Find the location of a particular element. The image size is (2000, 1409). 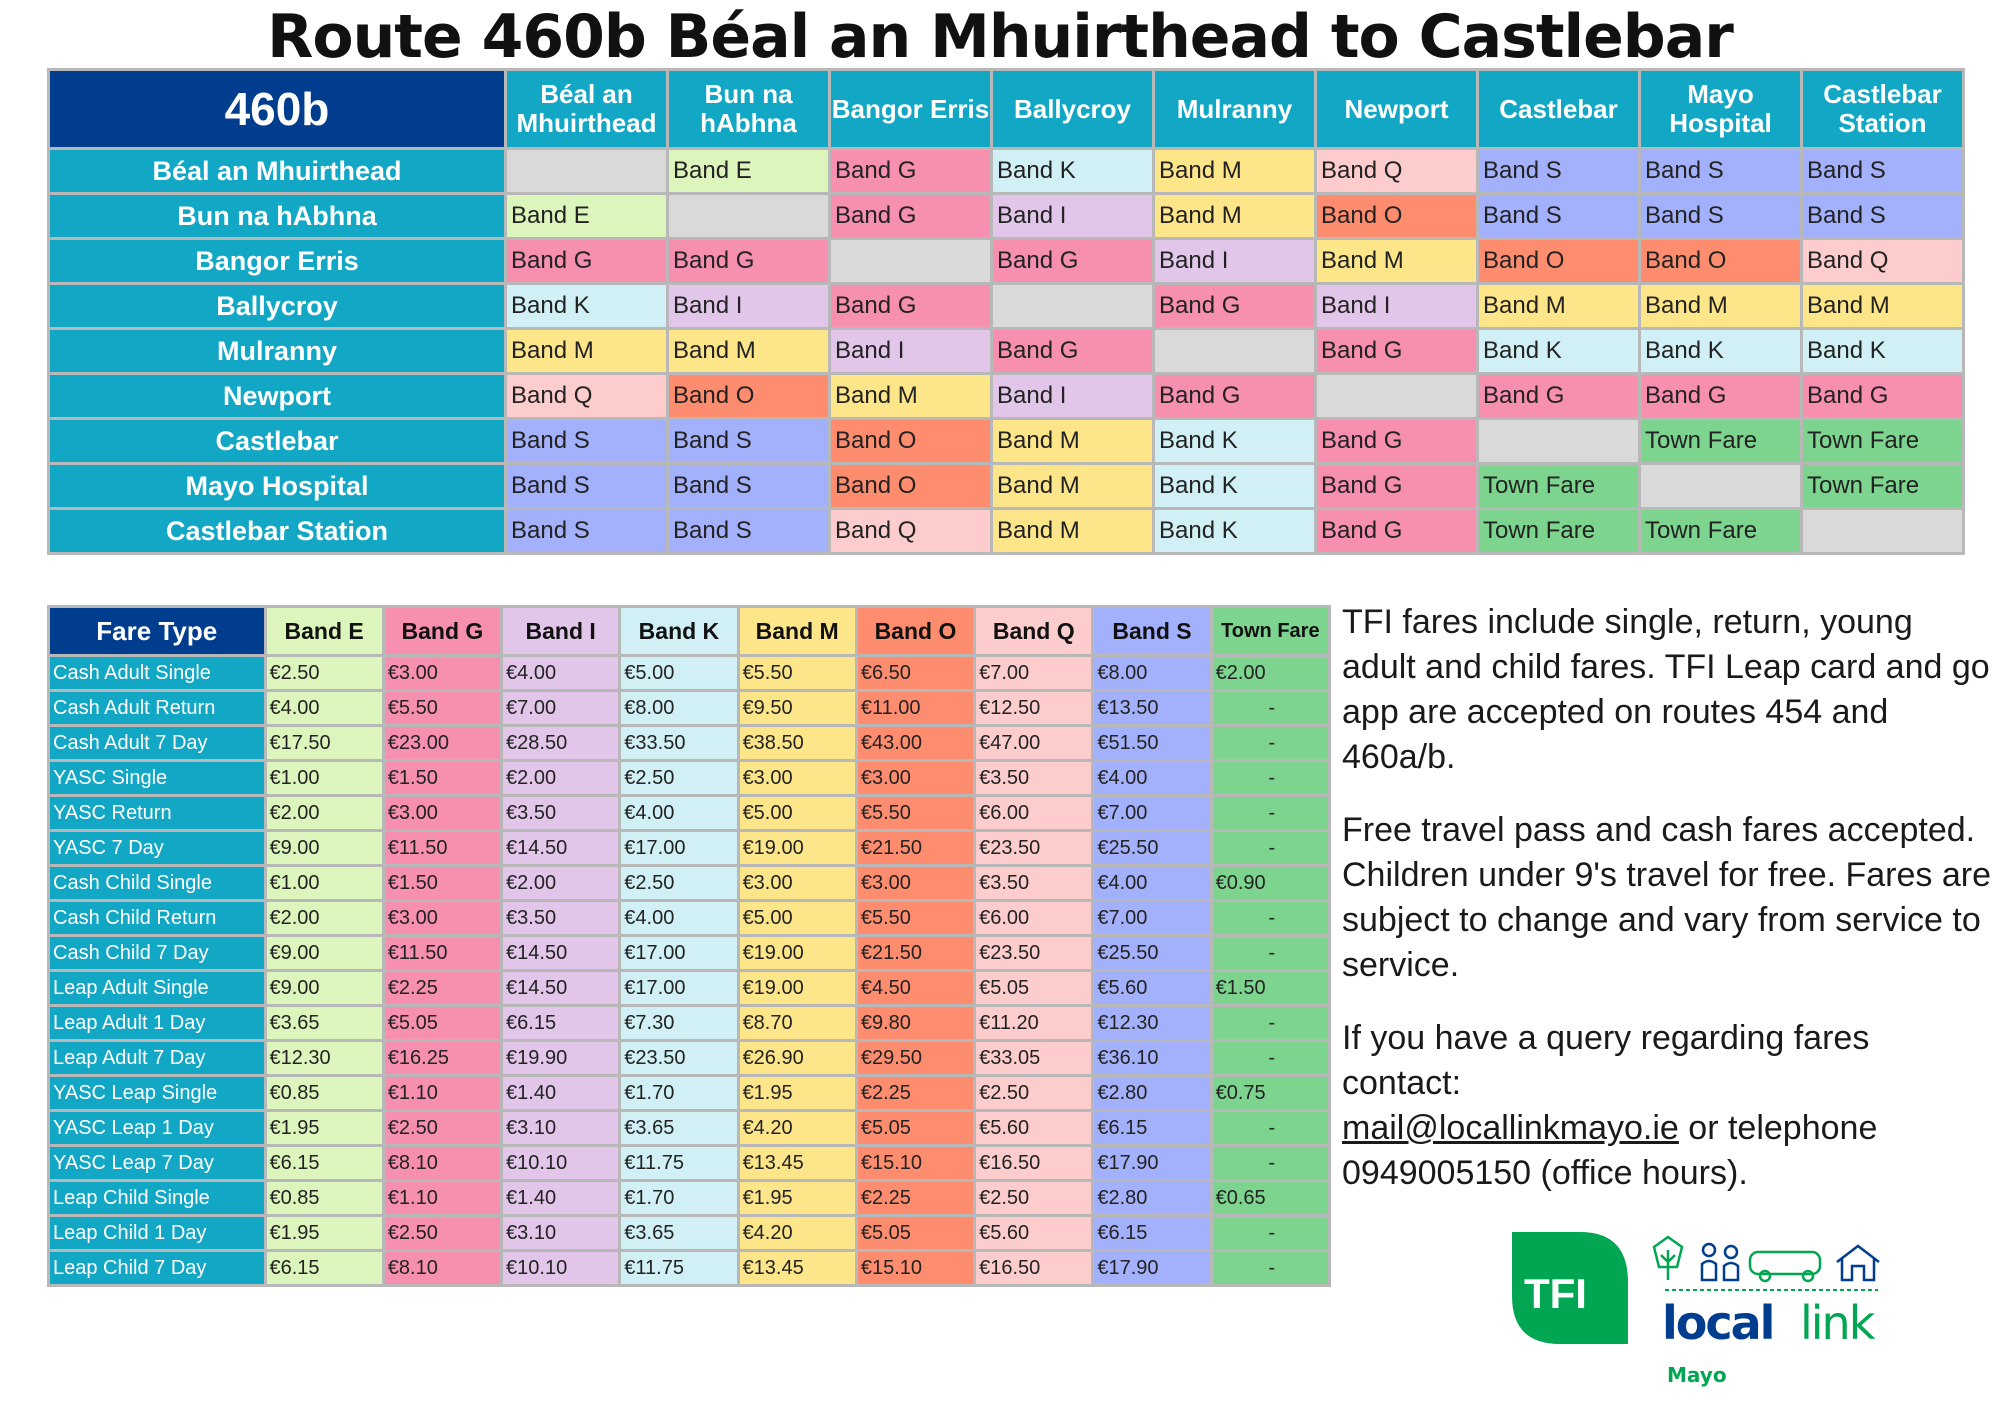

fare-cell: €1.40 is located at coordinates (561, 1198).